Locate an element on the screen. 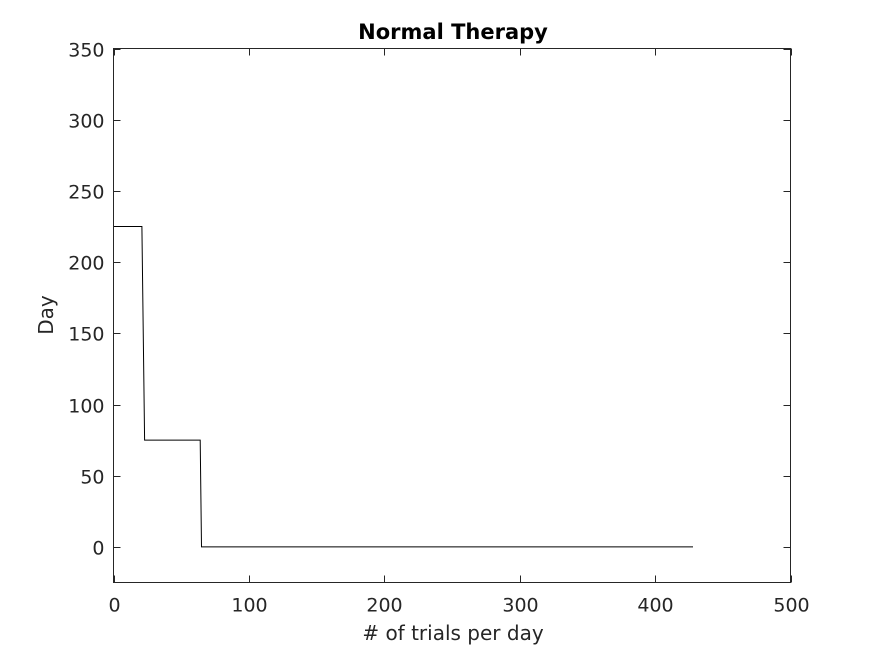 This screenshot has height=656, width=875. y-tick-label: 100 is located at coordinates (86, 407).